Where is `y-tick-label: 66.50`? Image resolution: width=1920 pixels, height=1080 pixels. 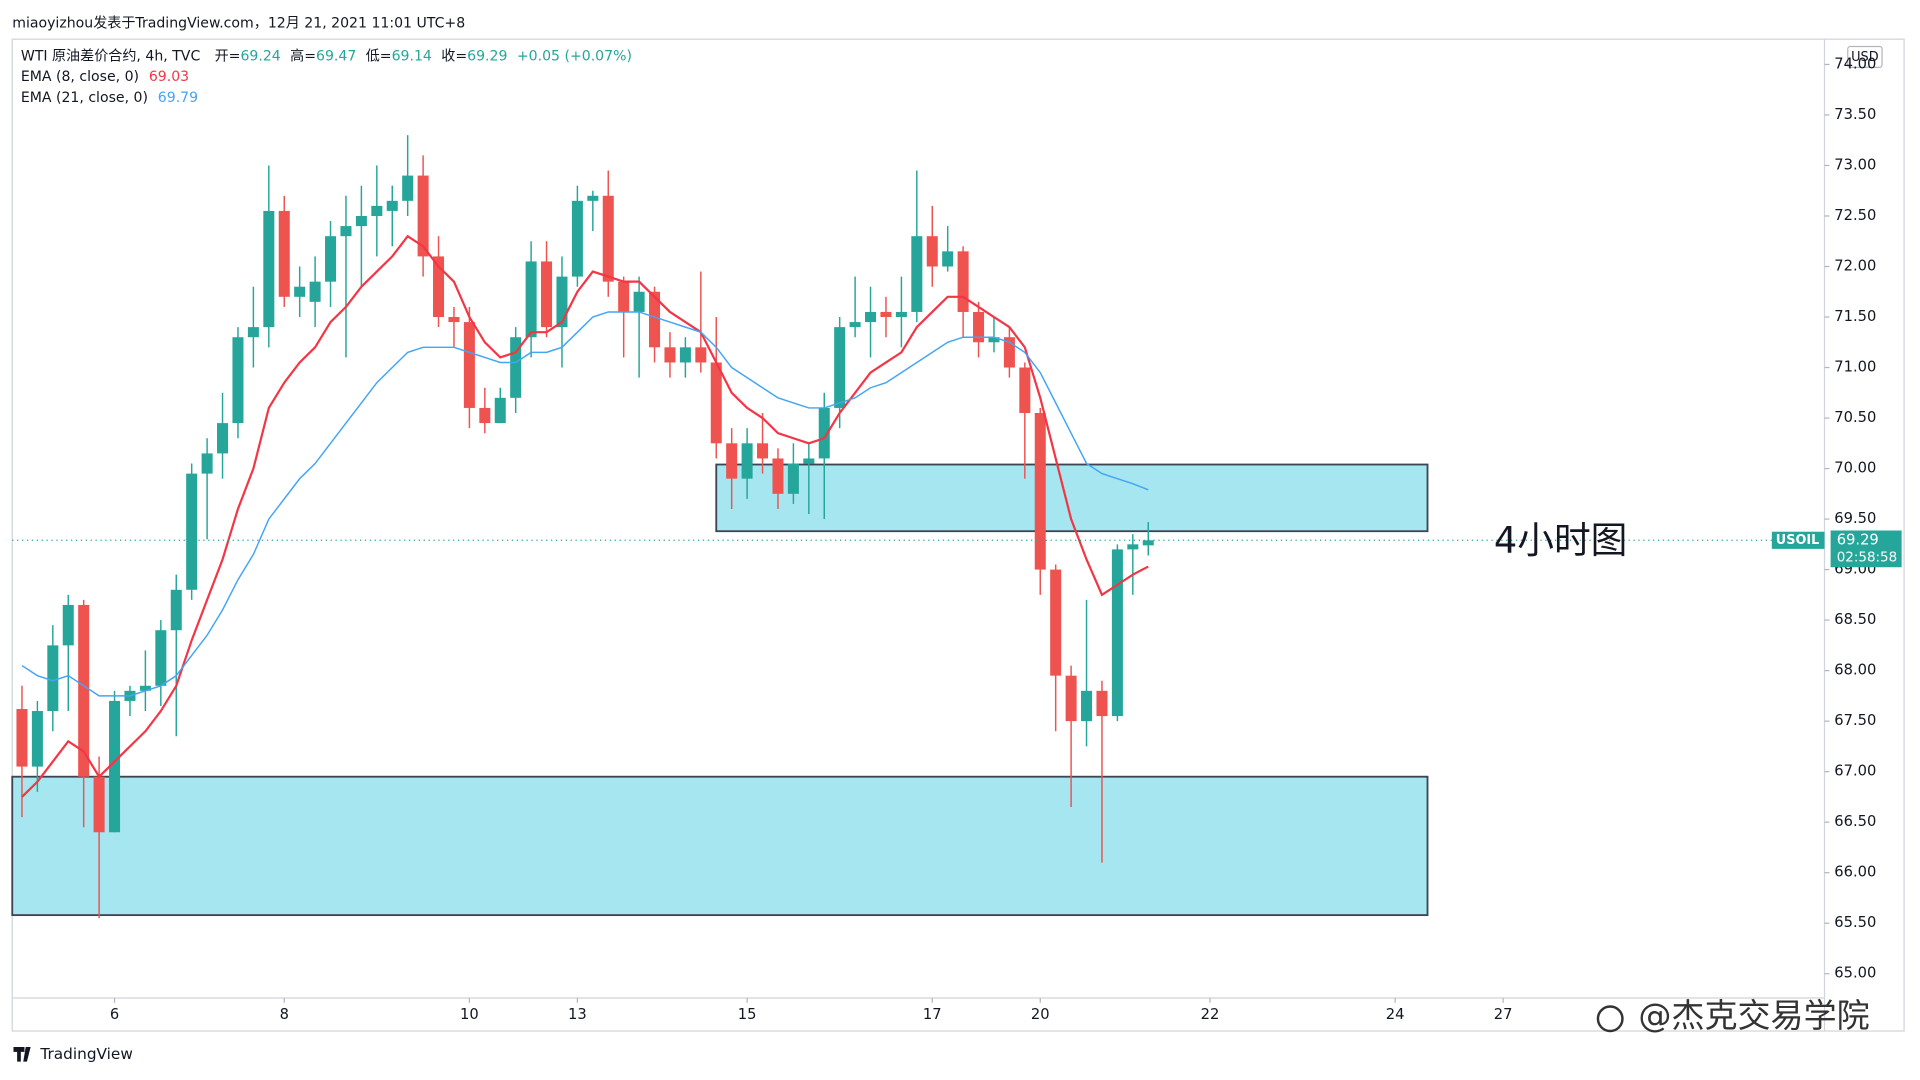 y-tick-label: 66.50 is located at coordinates (1855, 821).